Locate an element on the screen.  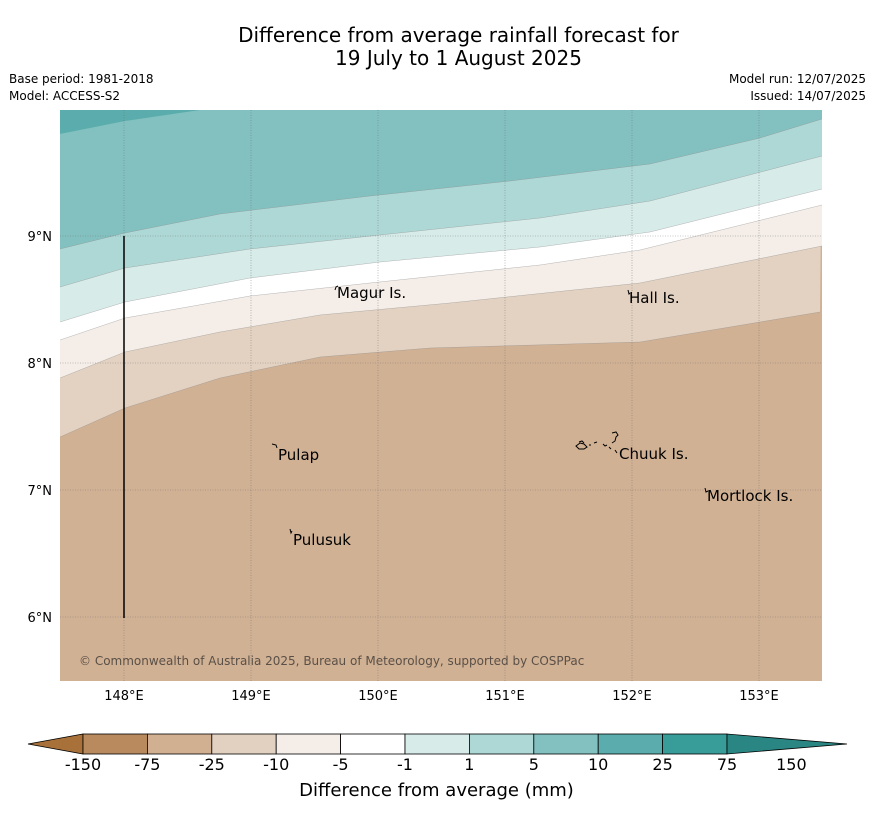
island-pulusuk is located at coordinates (291, 531).